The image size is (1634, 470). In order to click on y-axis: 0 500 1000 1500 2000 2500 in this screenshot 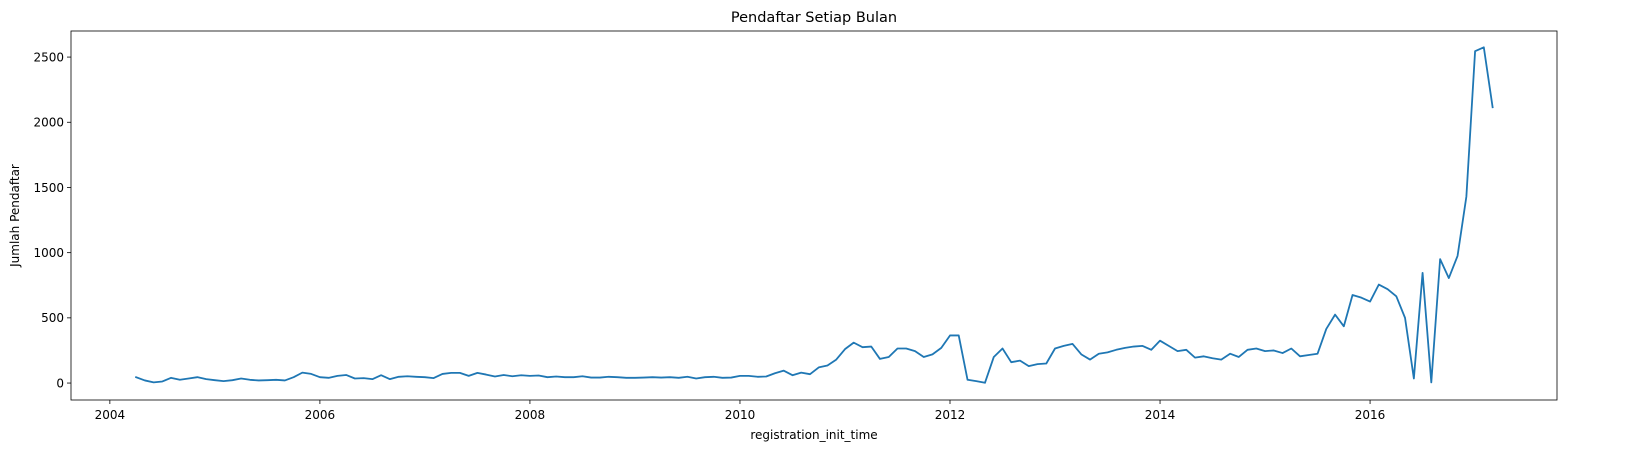, I will do `click(52, 220)`.